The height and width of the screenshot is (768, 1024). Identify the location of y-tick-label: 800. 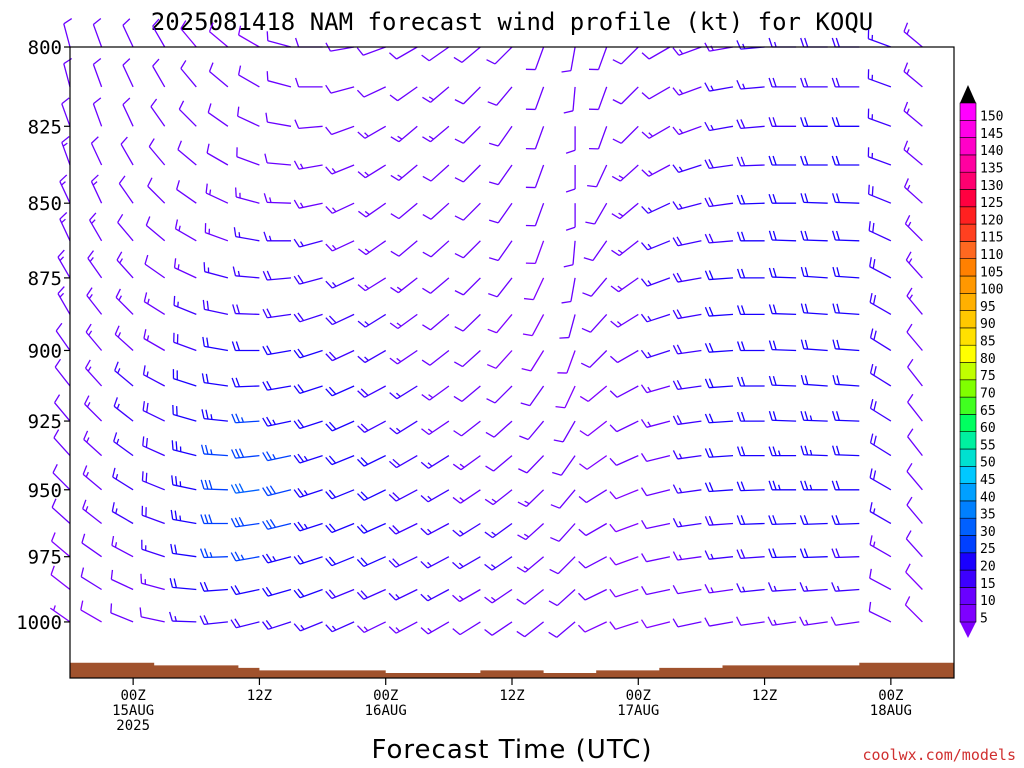
(45, 48).